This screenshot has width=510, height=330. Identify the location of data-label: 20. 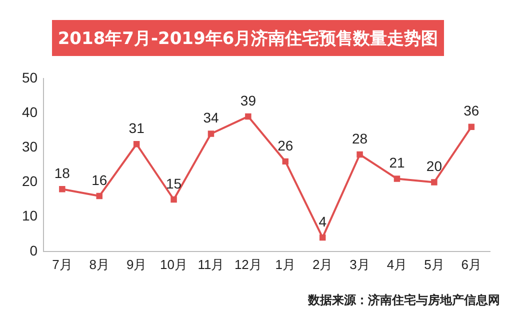
(434, 166).